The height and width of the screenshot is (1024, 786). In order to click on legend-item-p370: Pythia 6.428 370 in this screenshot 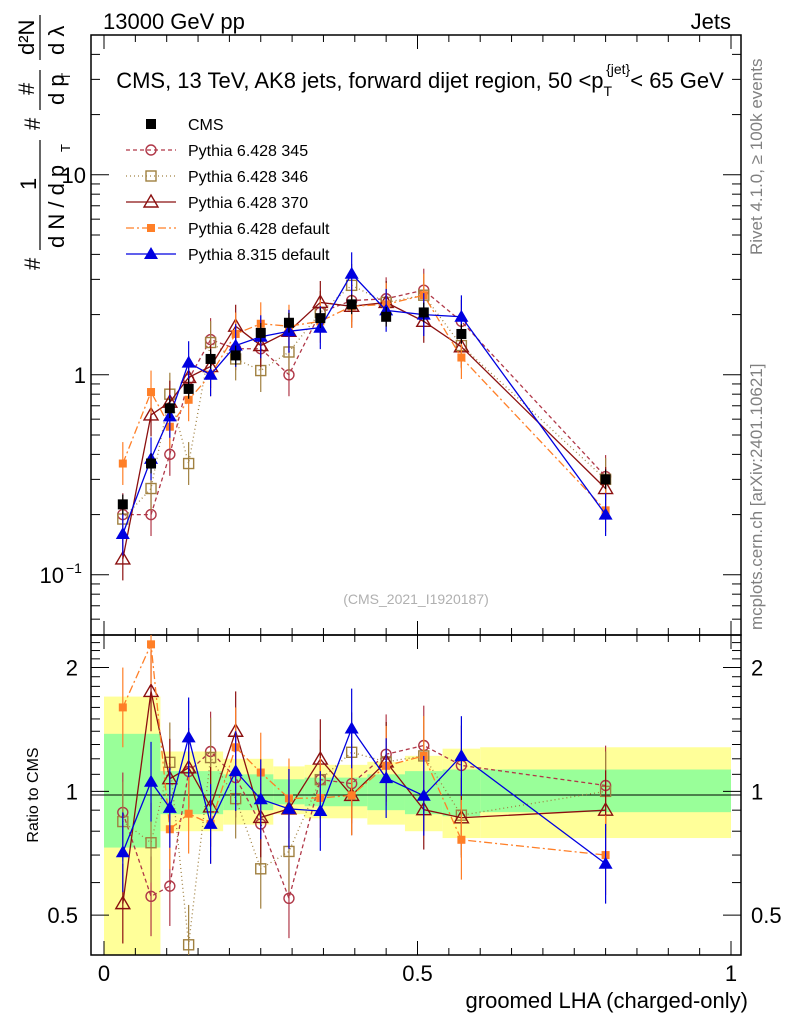, I will do `click(217, 202)`.